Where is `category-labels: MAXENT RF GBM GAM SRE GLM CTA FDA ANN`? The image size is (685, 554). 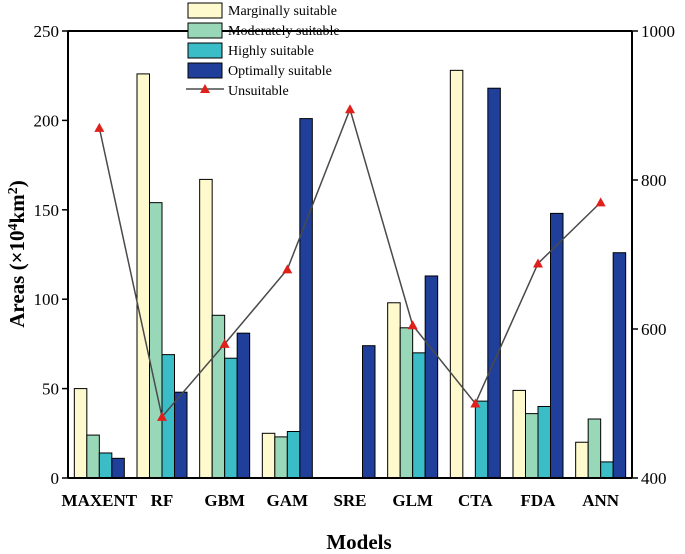
category-labels: MAXENT RF GBM GAM SRE GLM CTA FDA ANN is located at coordinates (341, 500).